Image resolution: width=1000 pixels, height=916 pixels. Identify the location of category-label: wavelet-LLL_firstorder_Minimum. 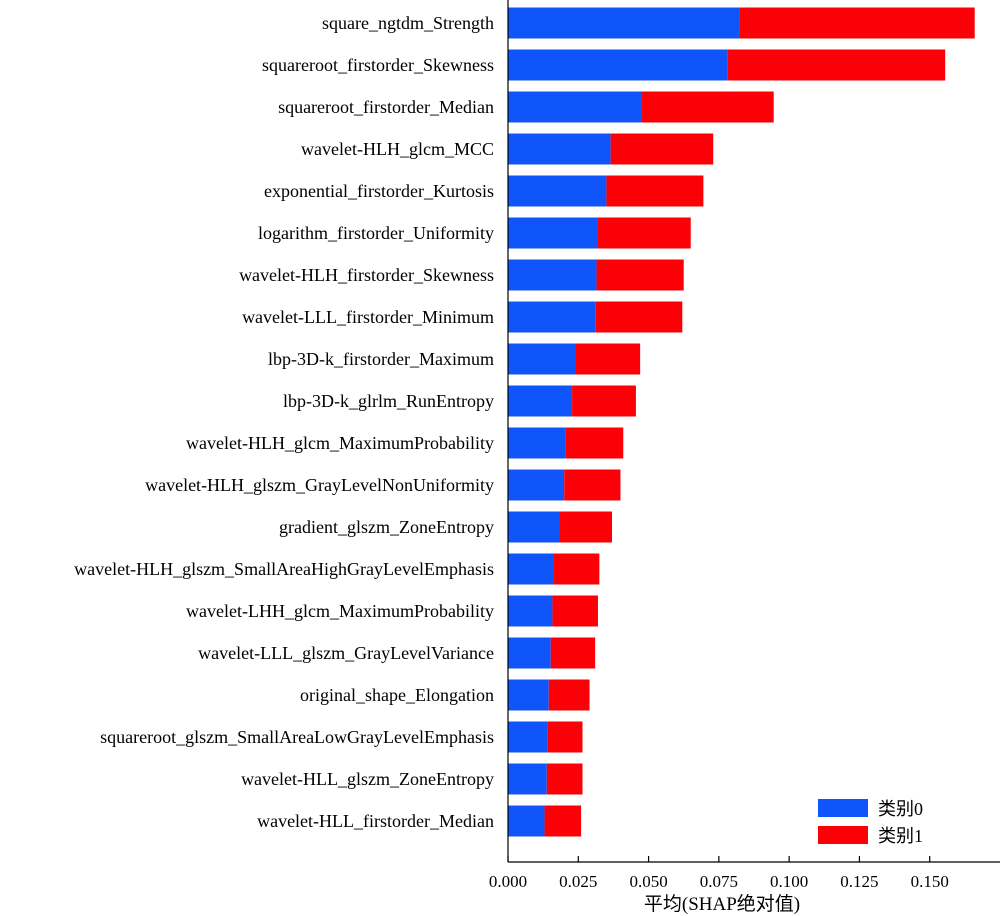
(368, 317).